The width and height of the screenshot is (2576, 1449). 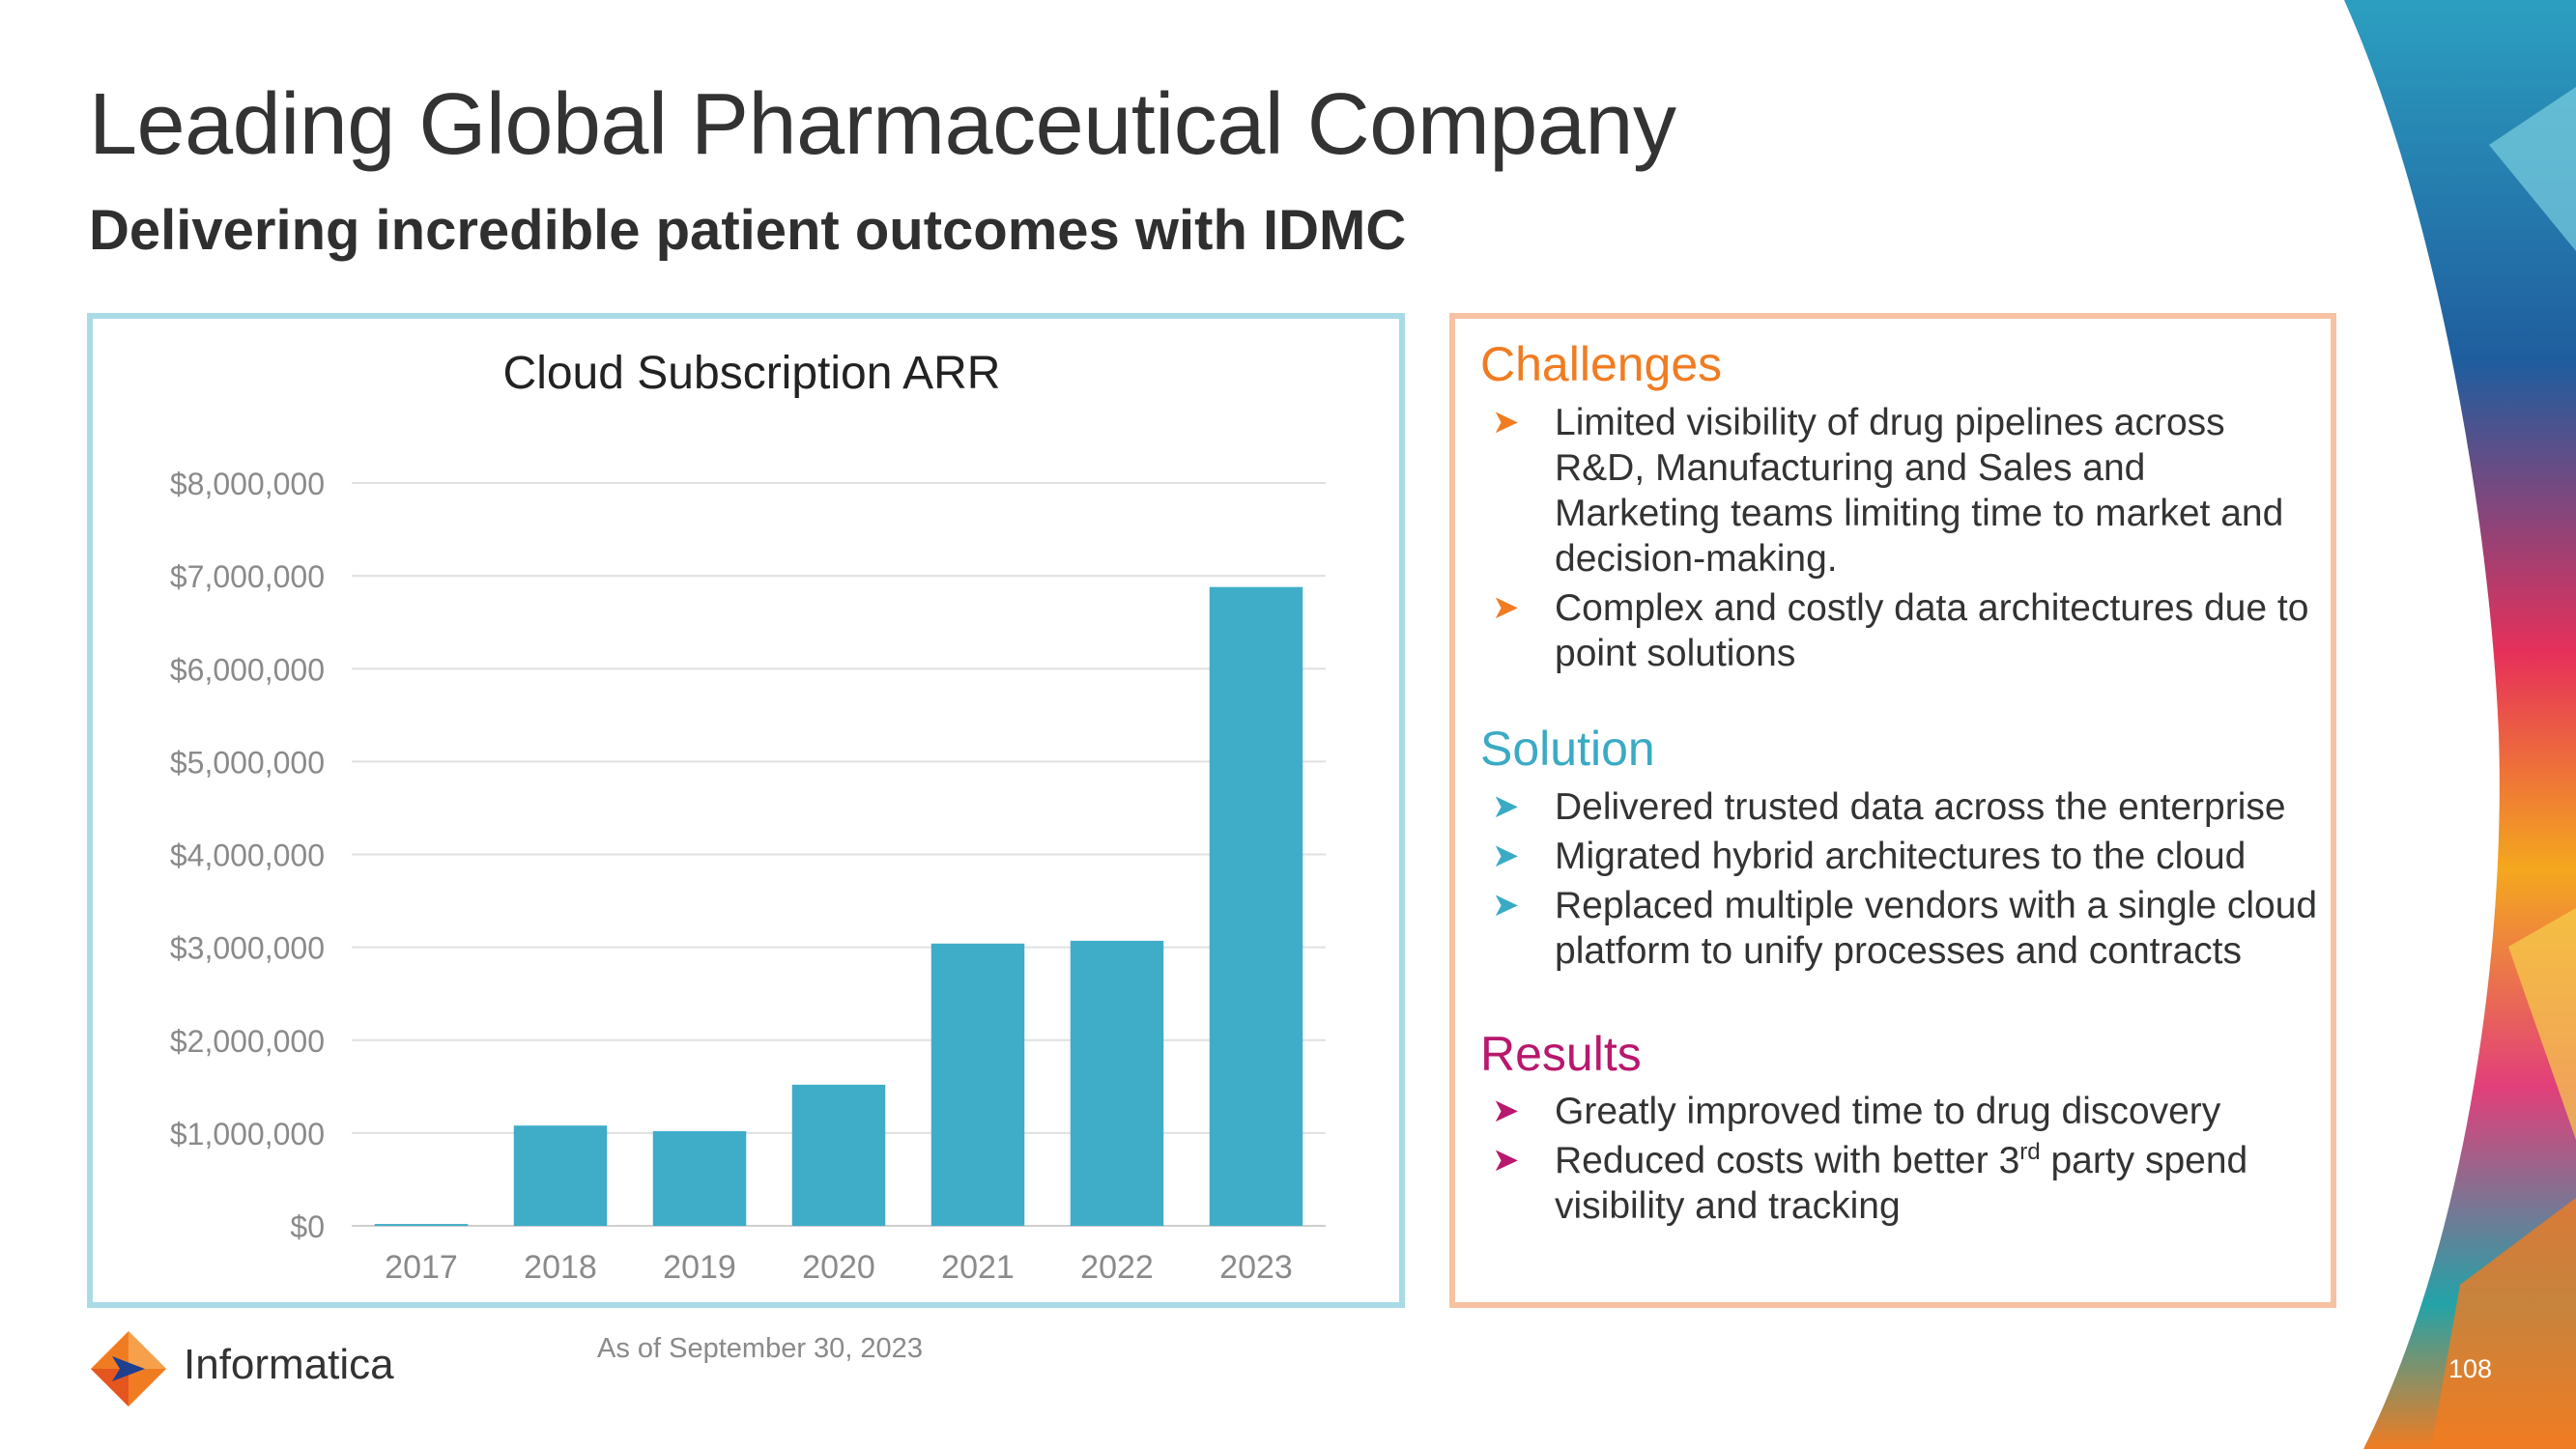 What do you see at coordinates (883, 124) in the screenshot?
I see `slide-title: Leading Global Pharmaceutical Company` at bounding box center [883, 124].